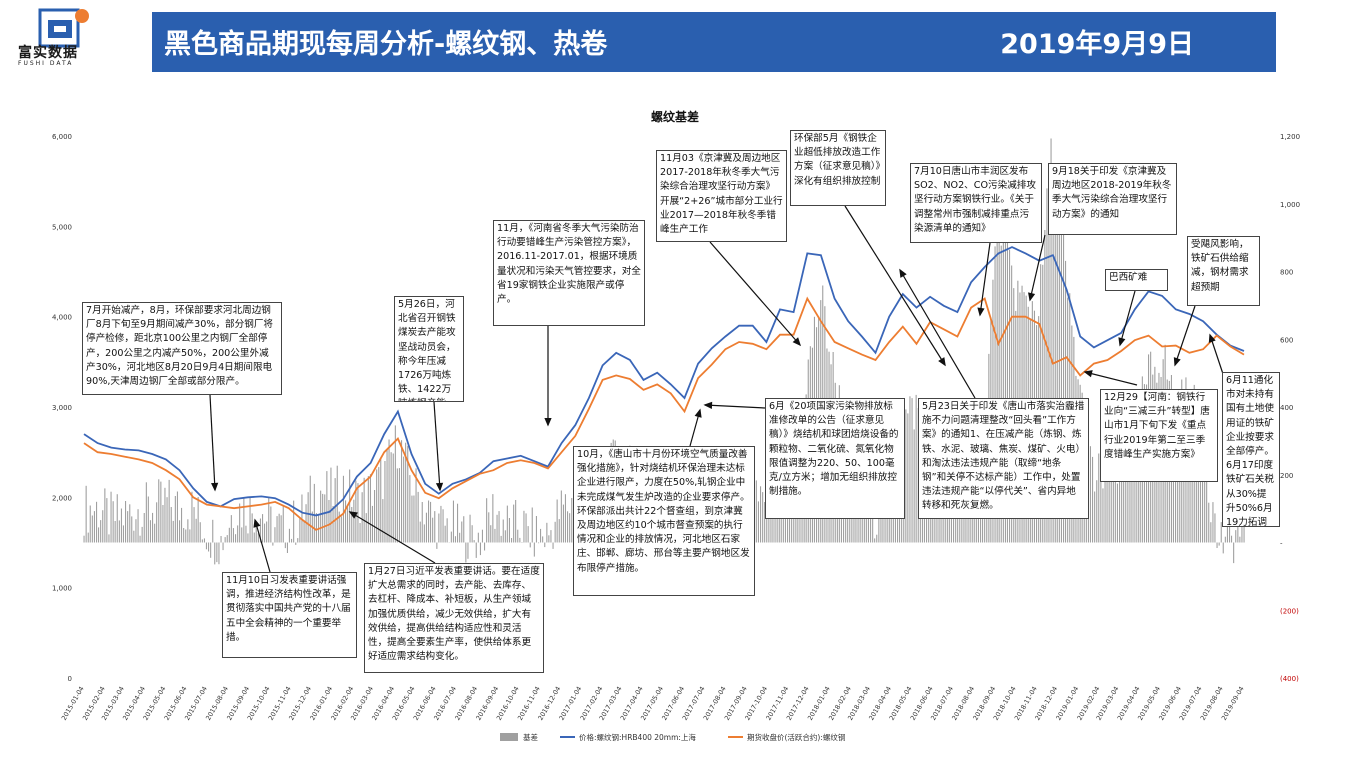  Describe the element at coordinates (46, 63) in the screenshot. I see `logo-subtitle: FUSHI DATA` at that location.